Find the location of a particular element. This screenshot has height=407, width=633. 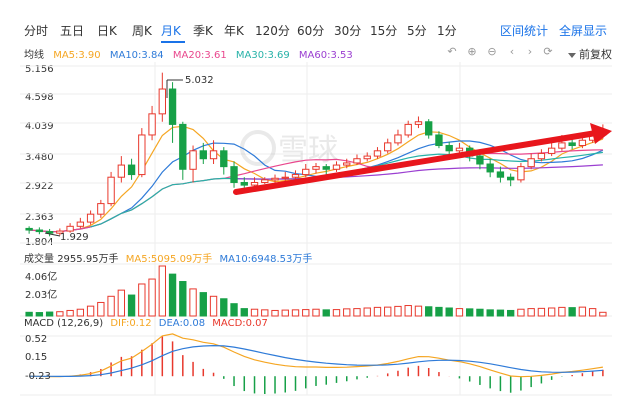

ma5-label: MA5:3.90 is located at coordinates (77, 55).